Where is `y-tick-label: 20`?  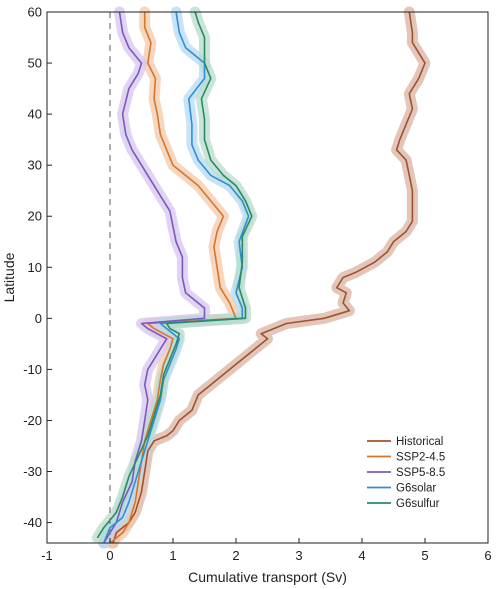 y-tick-label: 20 is located at coordinates (35, 216).